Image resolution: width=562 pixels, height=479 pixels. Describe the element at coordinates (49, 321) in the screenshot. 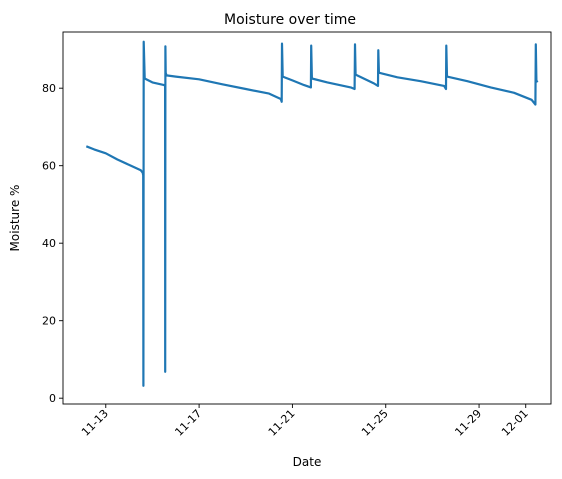

I see `y-tick-label: 20` at that location.